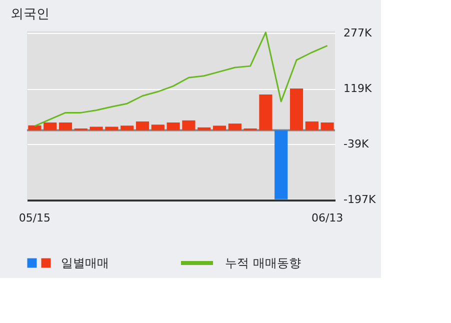  Describe the element at coordinates (30, 14) in the screenshot. I see `chart-title: 외국인` at that location.